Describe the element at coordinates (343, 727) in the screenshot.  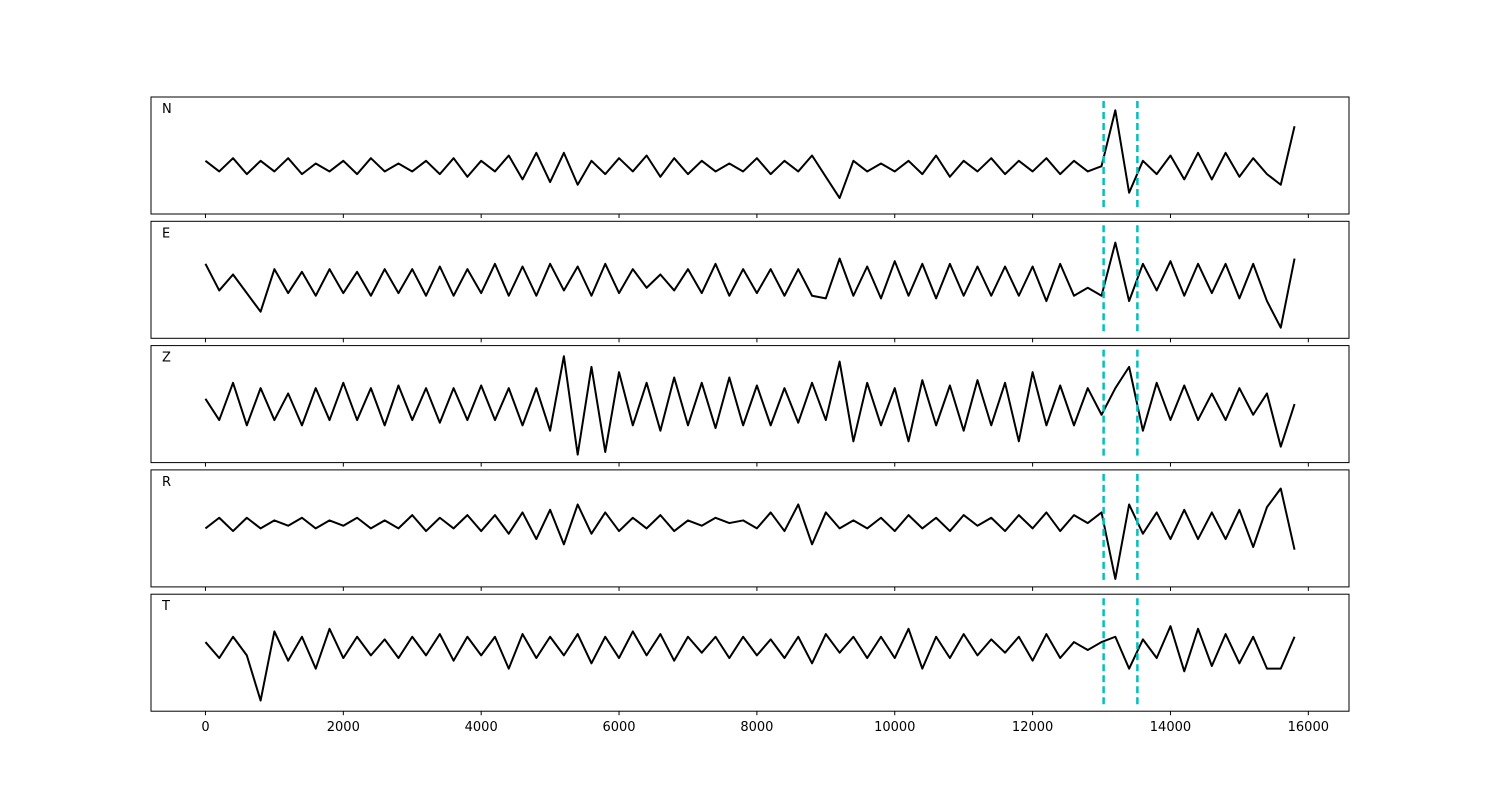
I see `x-tick-label: 2000` at that location.